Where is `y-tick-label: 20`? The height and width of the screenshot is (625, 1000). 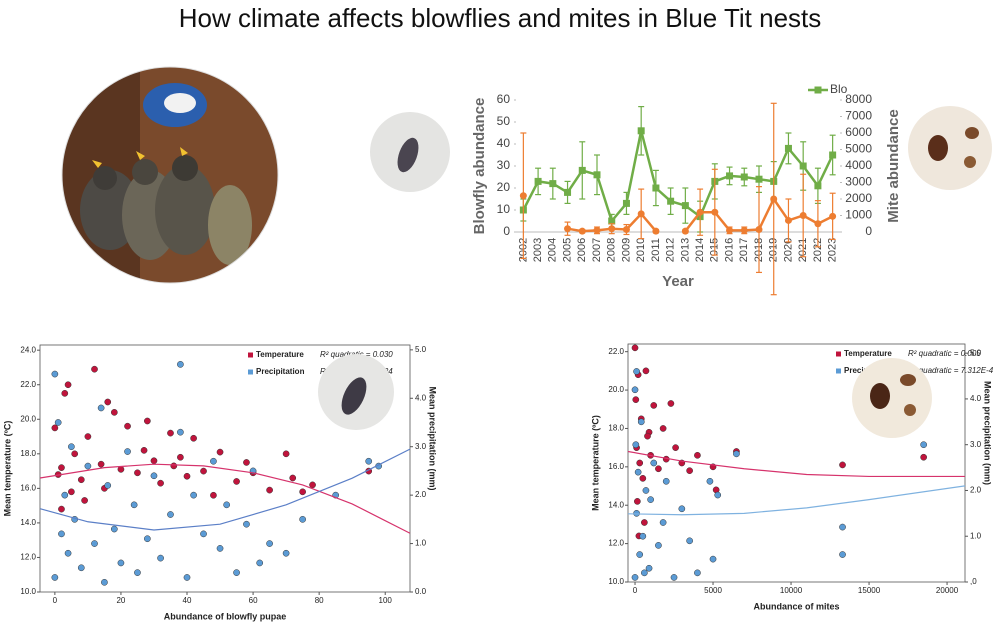
y-tick-label: 20 is located at coordinates (504, 187).